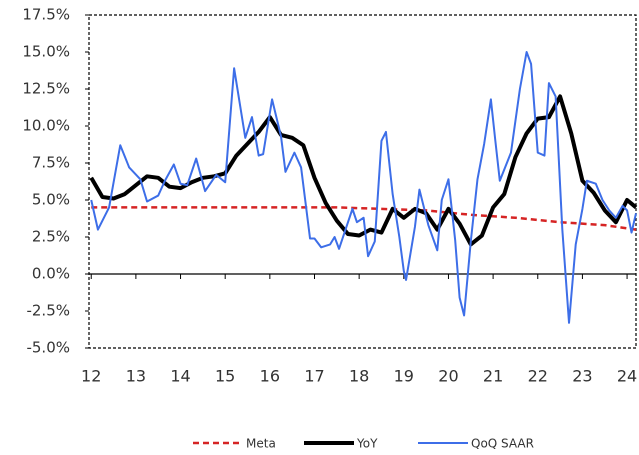 This screenshot has height=455, width=639. What do you see at coordinates (582, 376) in the screenshot?
I see `x-tick-label: 23` at bounding box center [582, 376].